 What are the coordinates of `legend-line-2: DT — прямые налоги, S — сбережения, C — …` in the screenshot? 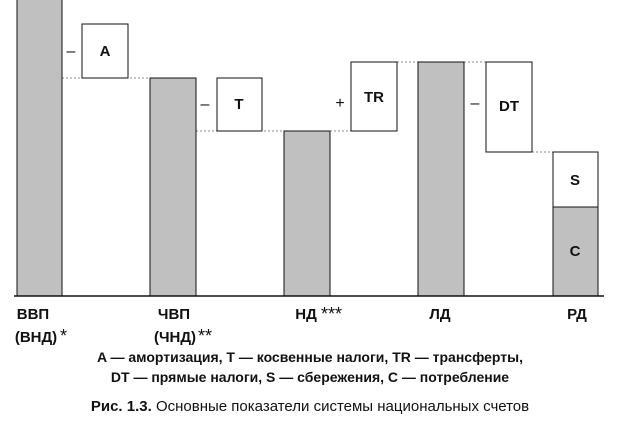 It's located at (310, 377).